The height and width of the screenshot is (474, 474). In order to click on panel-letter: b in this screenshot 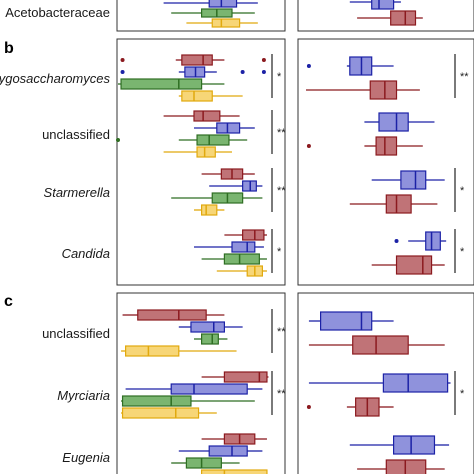, I will do `click(9, 48)`.